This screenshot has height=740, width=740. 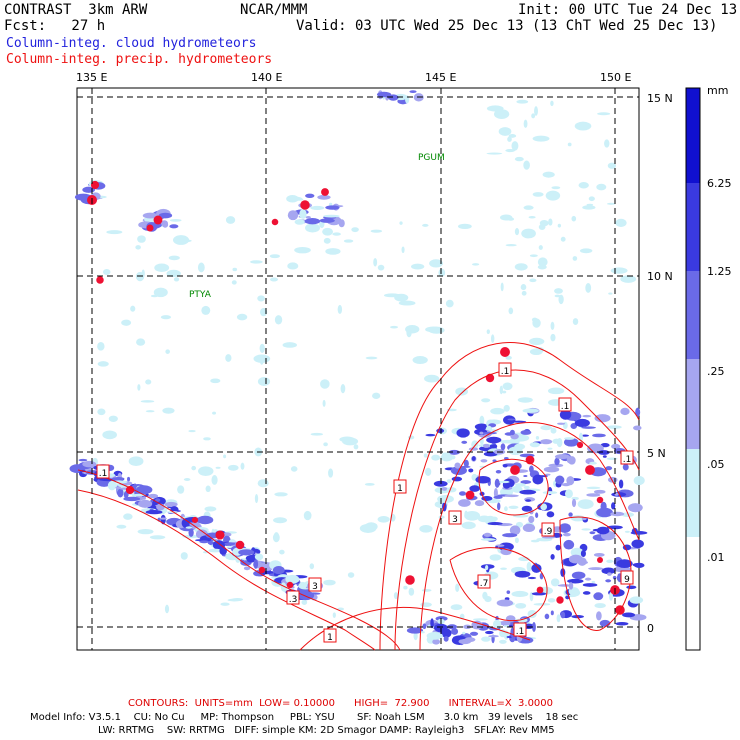 I want to click on precip-contour, so click(x=513, y=487).